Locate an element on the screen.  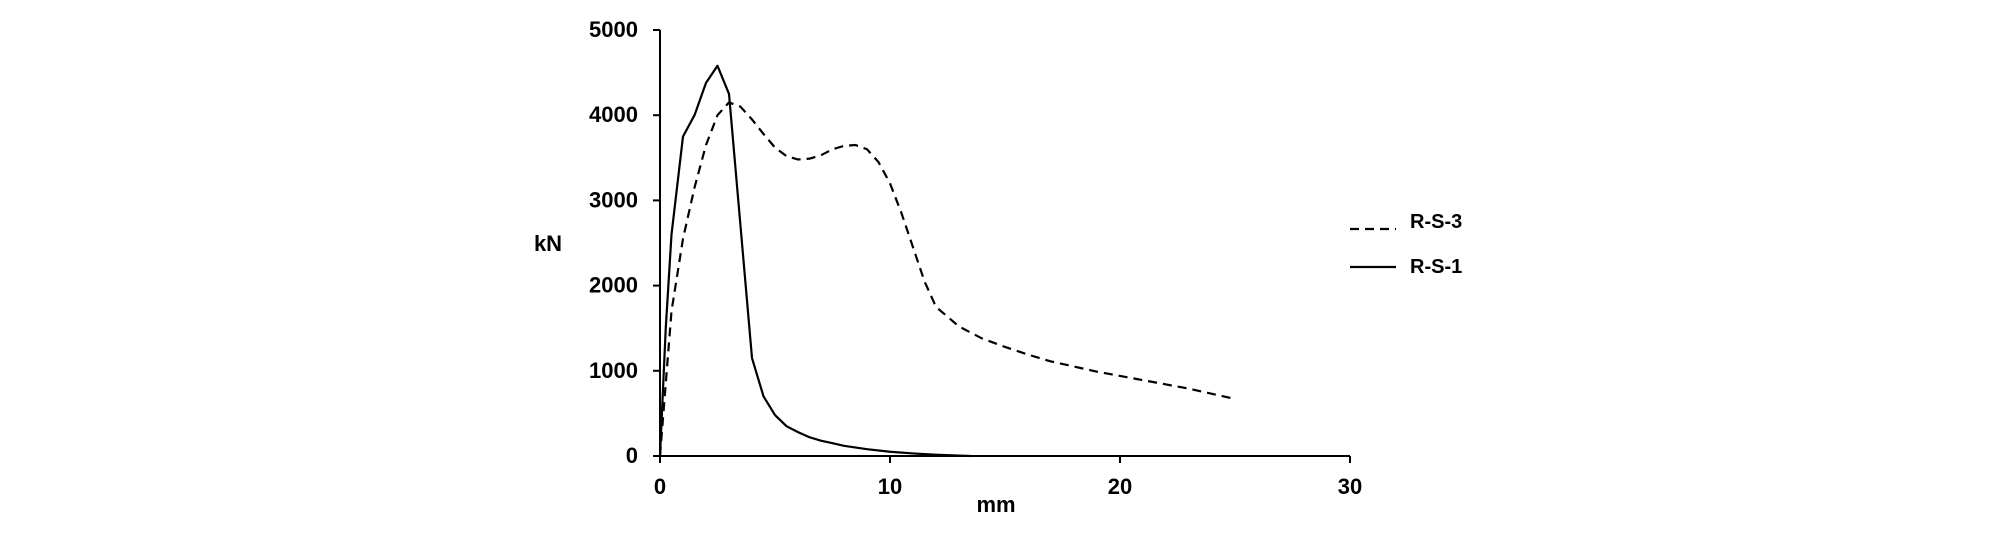
y-tick-label: 1000 is located at coordinates (613, 370).